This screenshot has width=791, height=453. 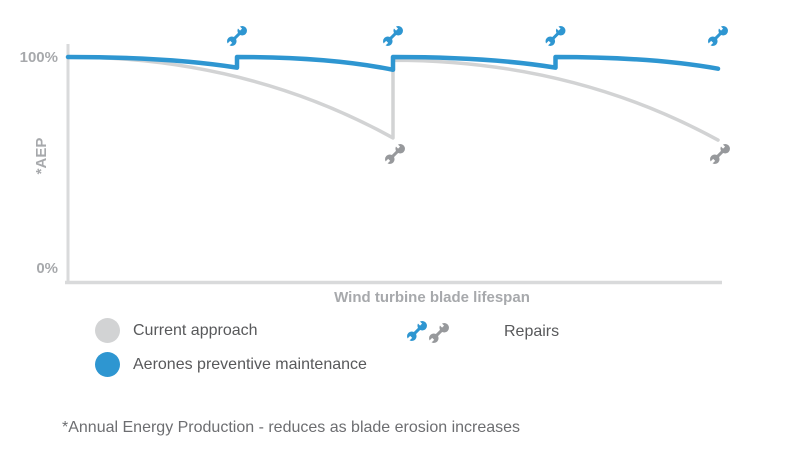 I want to click on y-tick-100: 100%, so click(x=39, y=57).